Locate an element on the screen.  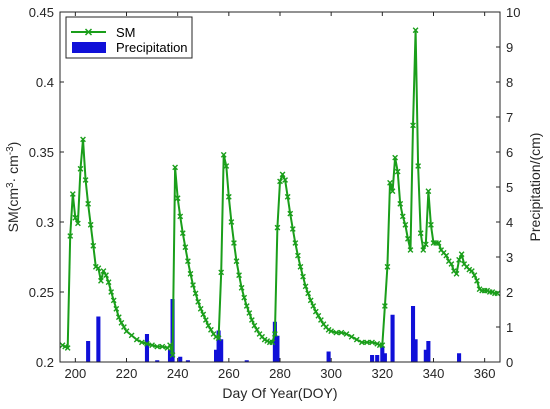
y-left-label-sup-1: 3 is located at coordinates (10, 185).